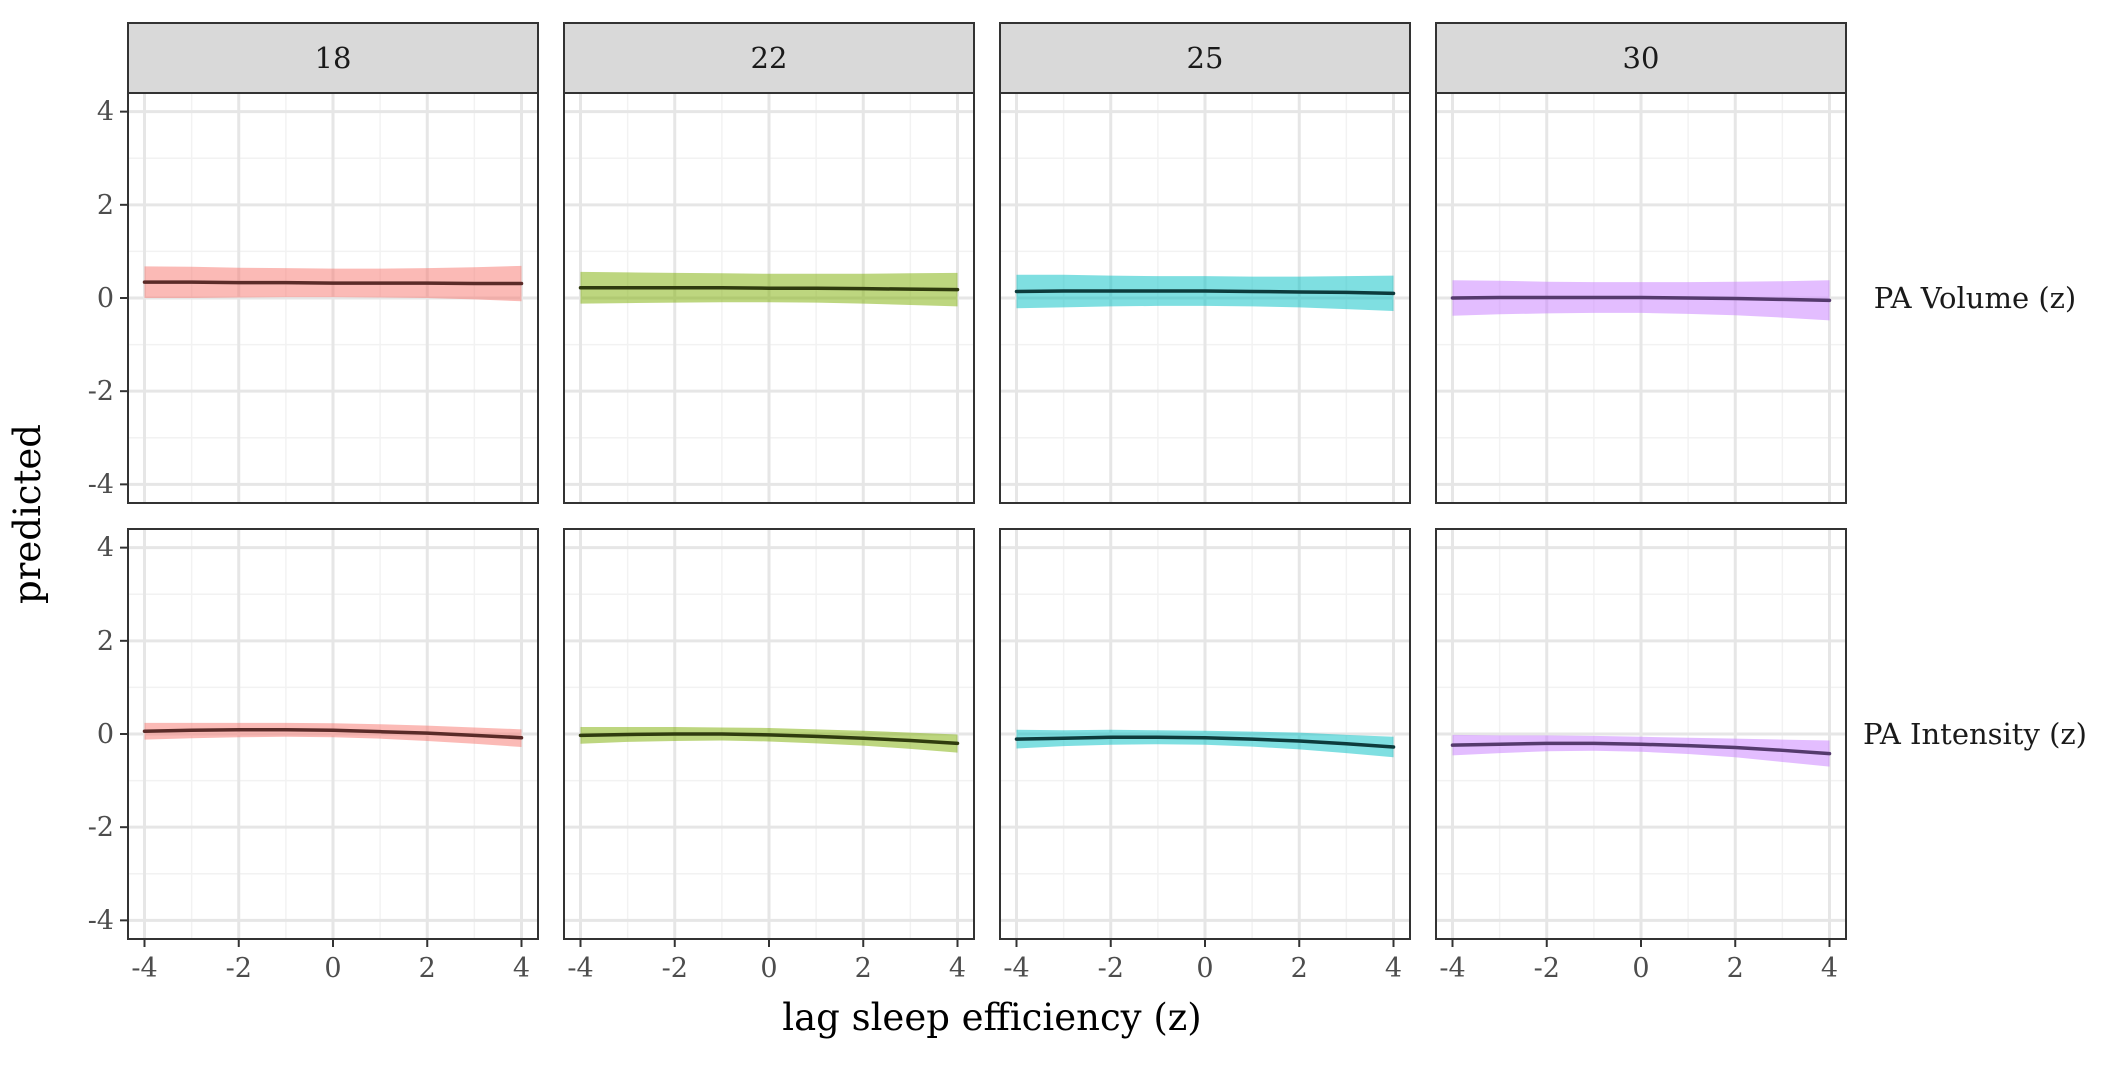  I want to click on panel-30-volume, so click(1641, 298).